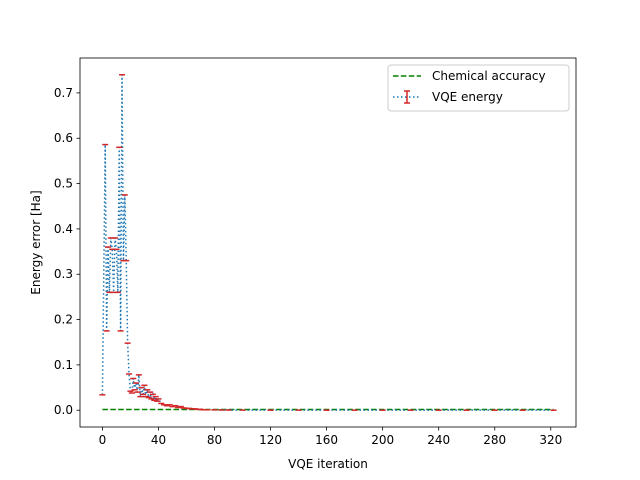  What do you see at coordinates (63, 365) in the screenshot?
I see `y-tick-label-1: 0.1` at bounding box center [63, 365].